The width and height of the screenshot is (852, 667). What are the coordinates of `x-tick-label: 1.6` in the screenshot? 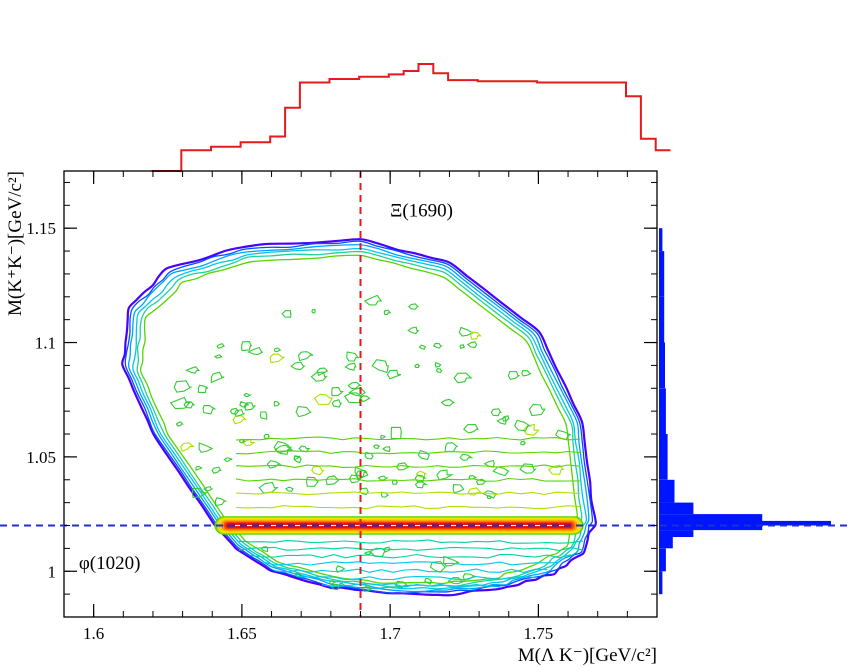 It's located at (93, 633).